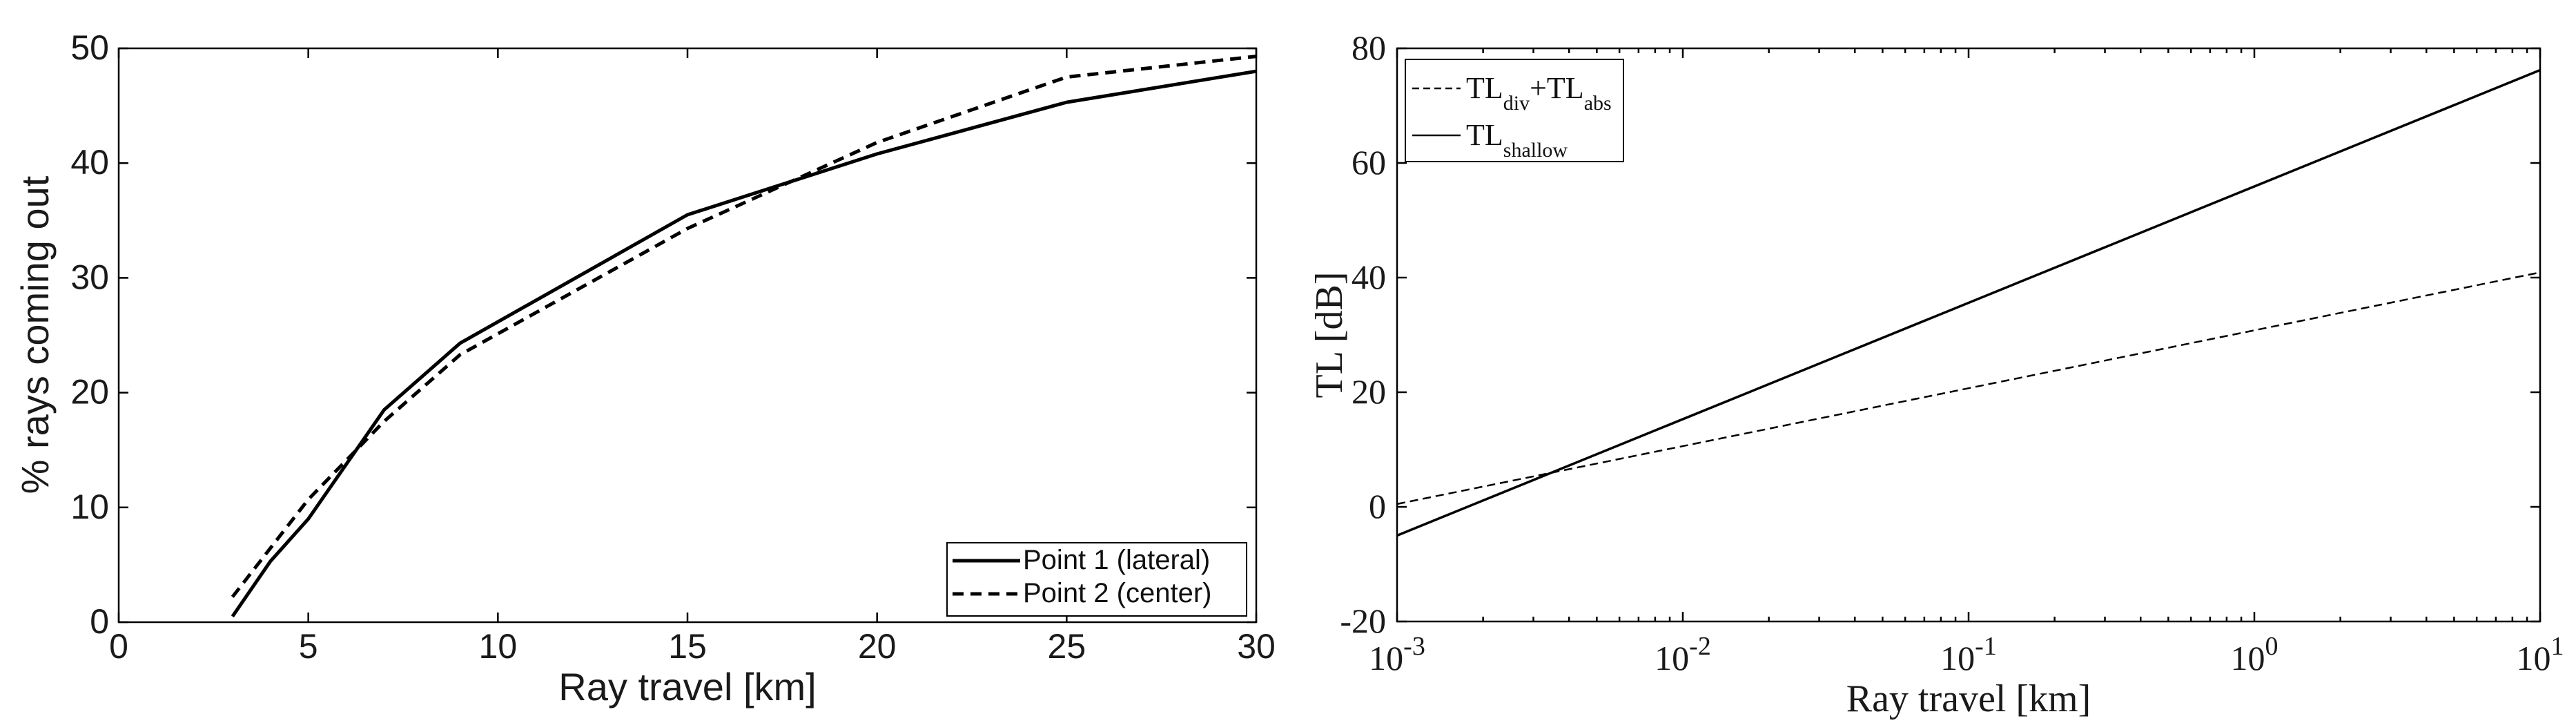 This screenshot has width=2576, height=723. Describe the element at coordinates (89, 47) in the screenshot. I see `y-tick-label: 50` at that location.